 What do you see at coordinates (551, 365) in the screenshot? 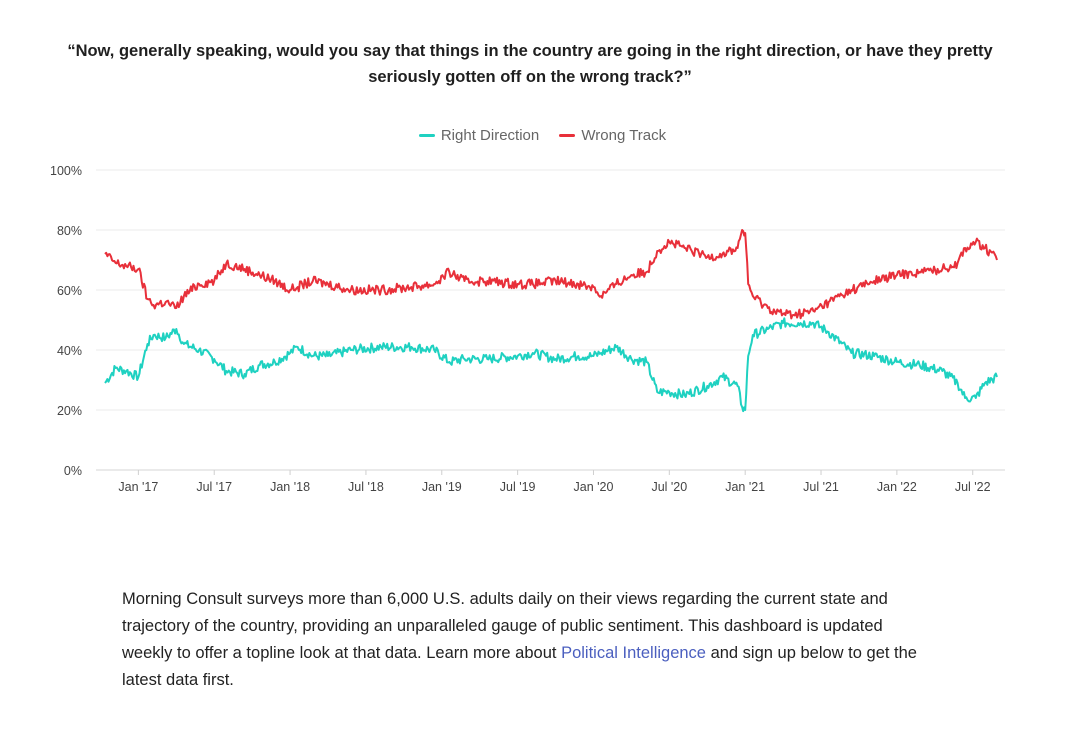
I see `series-line-right-direction` at bounding box center [551, 365].